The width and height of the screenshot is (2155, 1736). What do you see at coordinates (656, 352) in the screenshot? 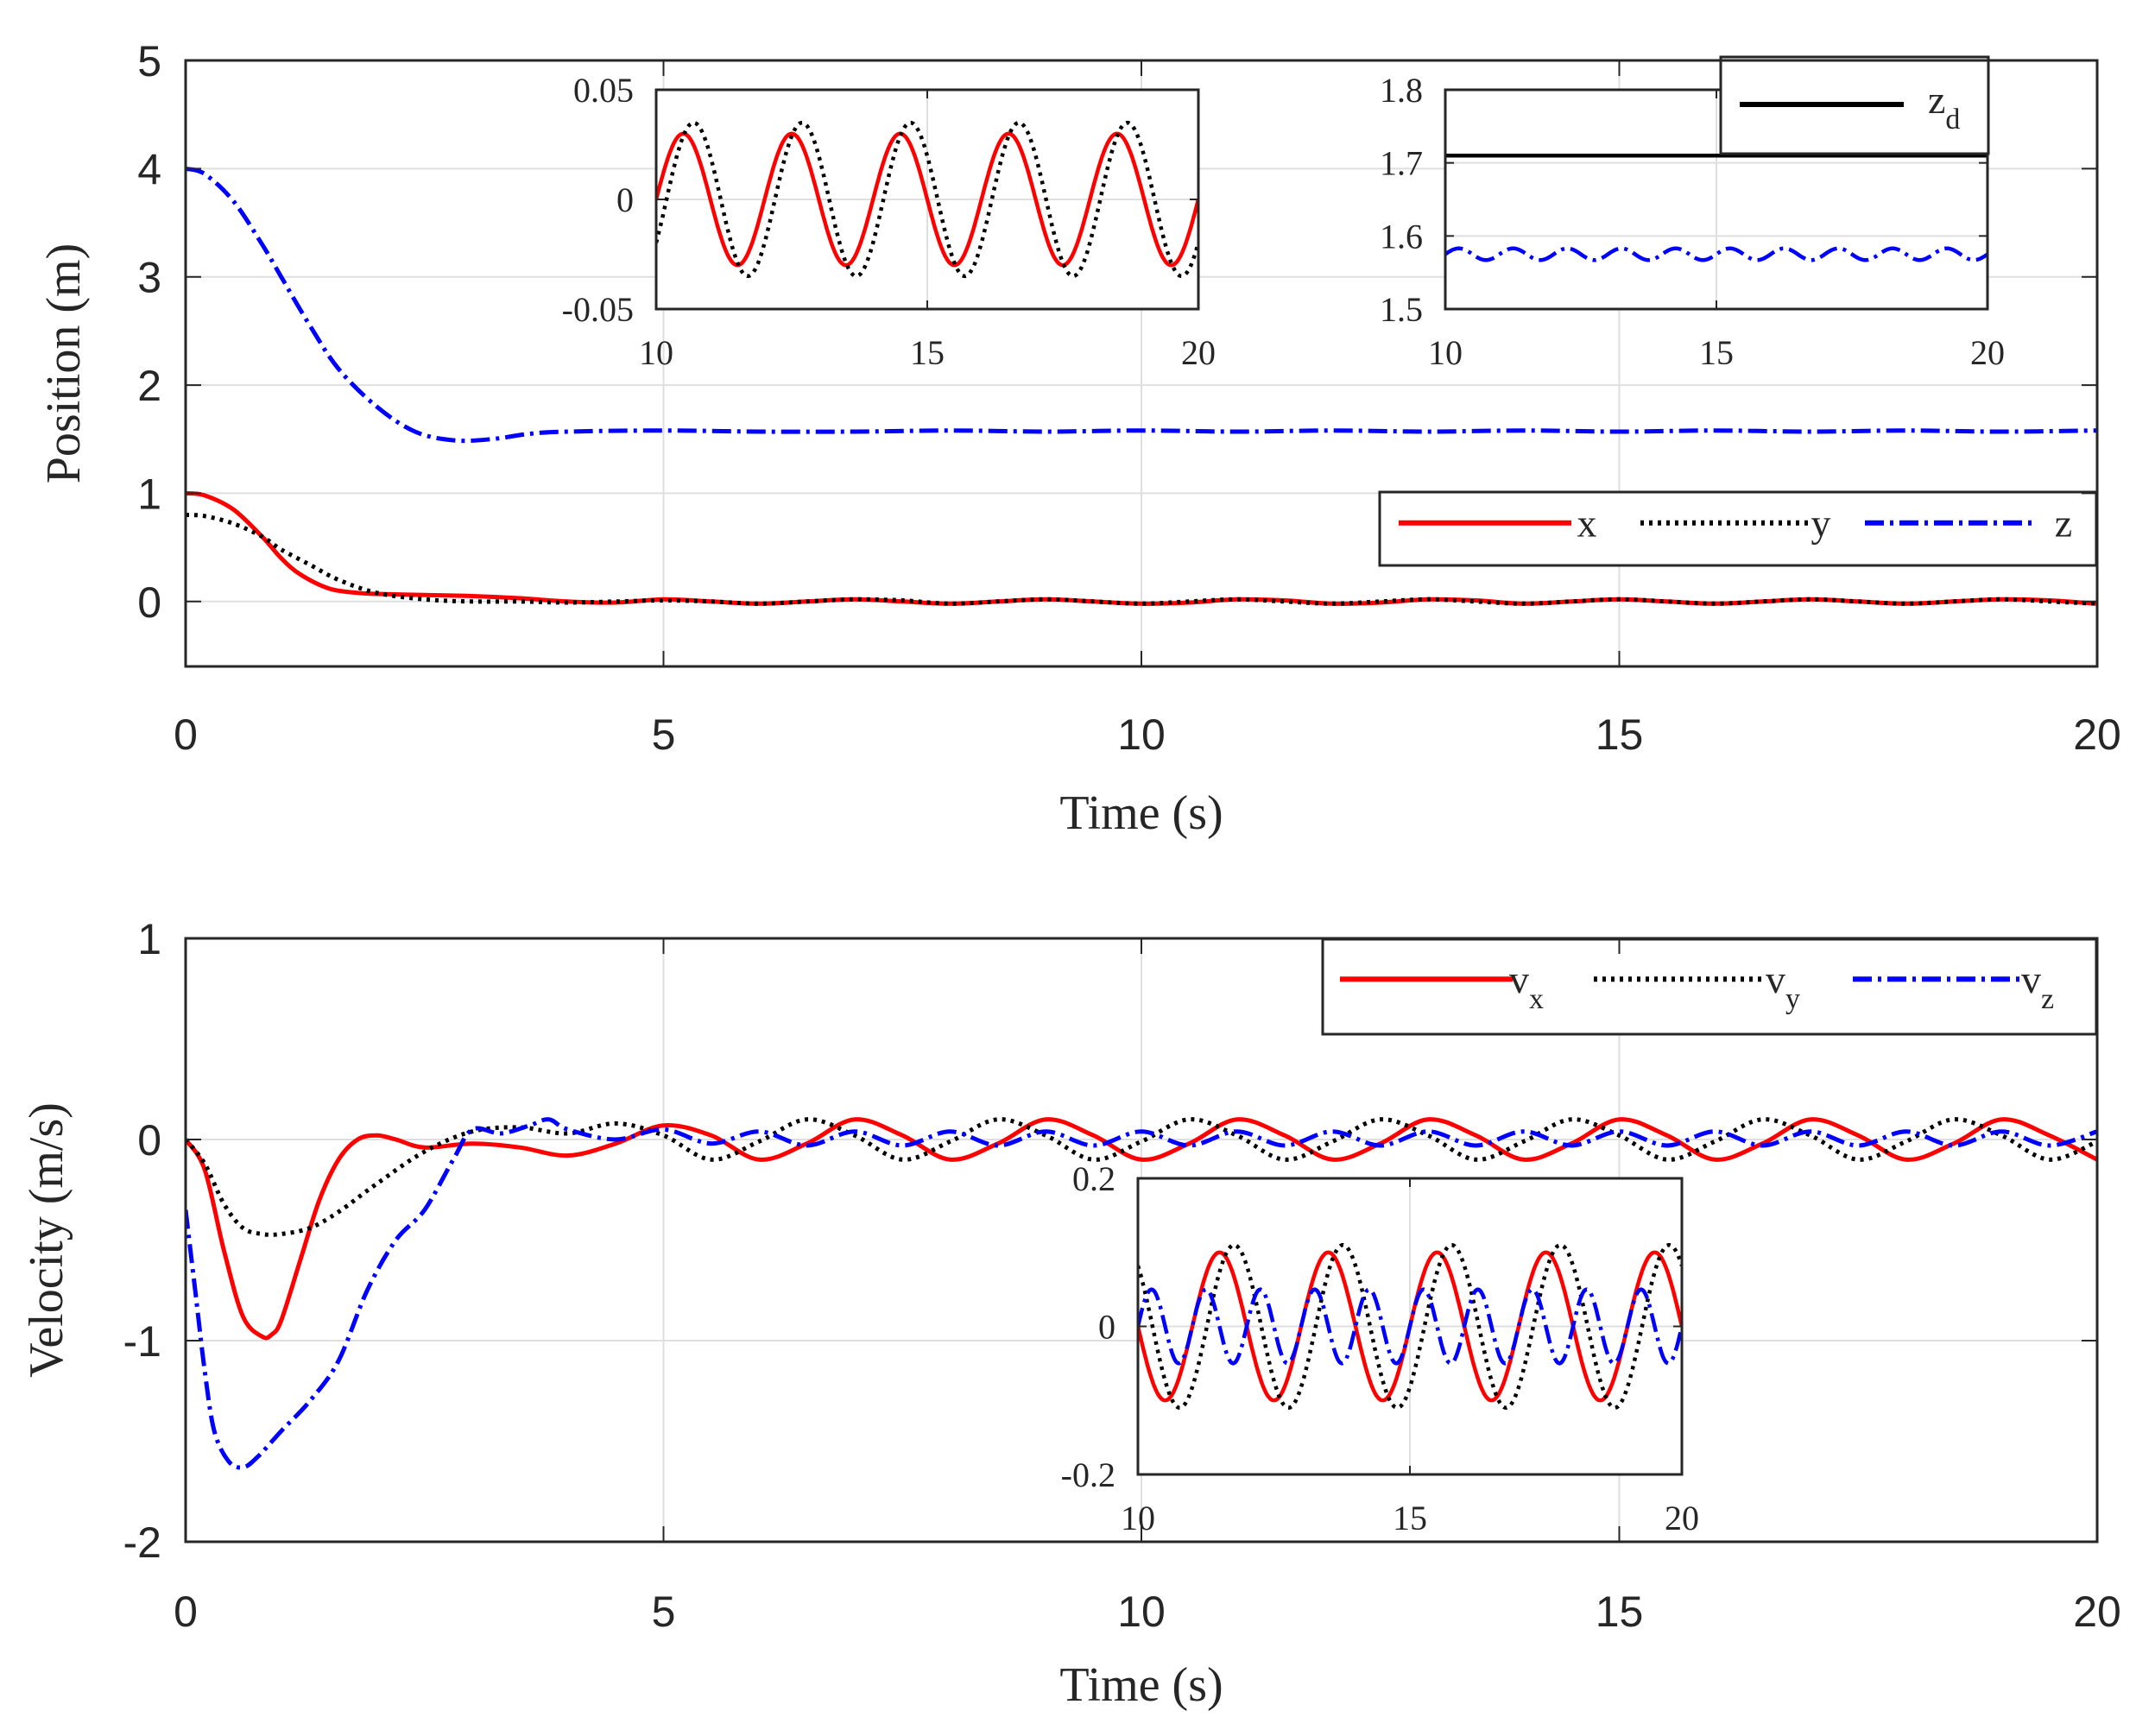
I see `pos-inset-xy-xtick-label: 10` at bounding box center [656, 352].